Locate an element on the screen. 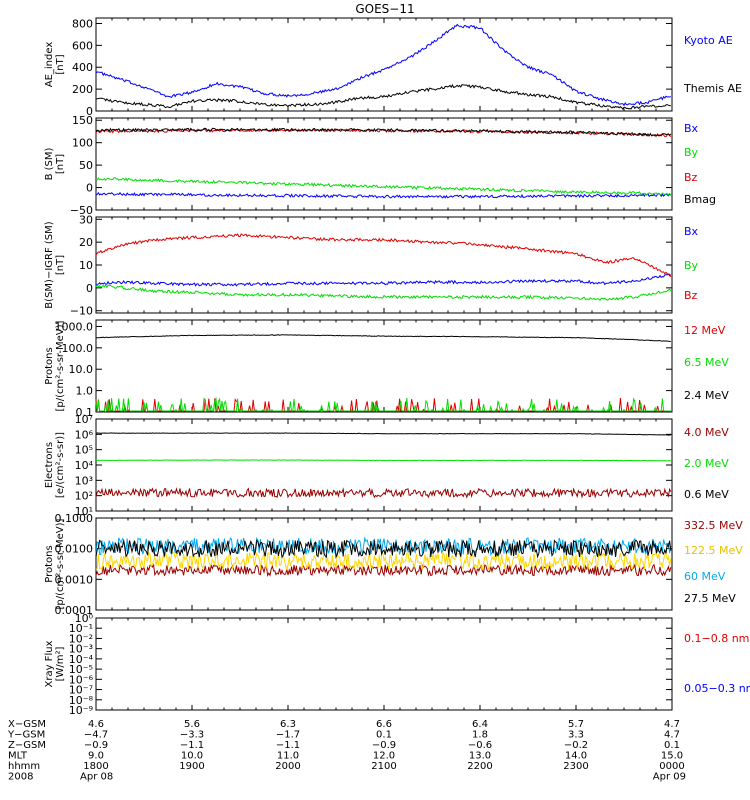 The height and width of the screenshot is (800, 750). y-tick-label: 10¹ is located at coordinates (84, 511).